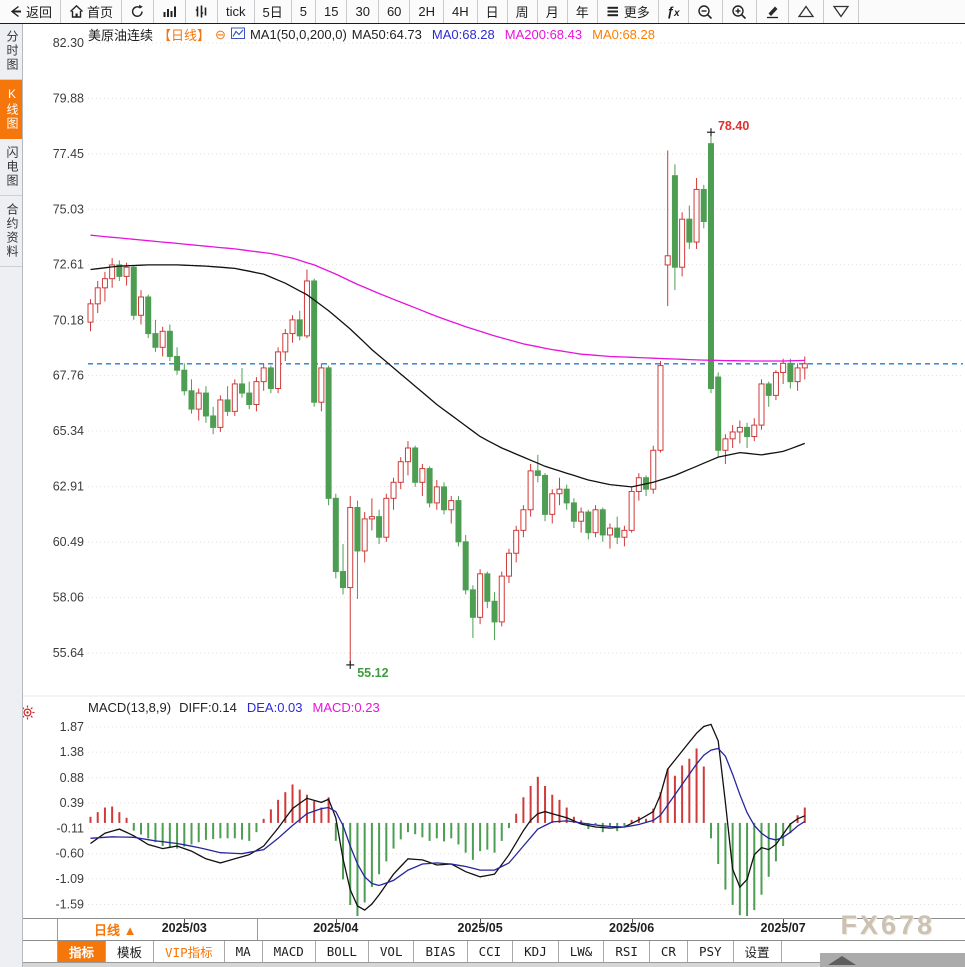 The image size is (965, 967). Describe the element at coordinates (628, 11) in the screenshot. I see `toolbar-more: 更多` at that location.